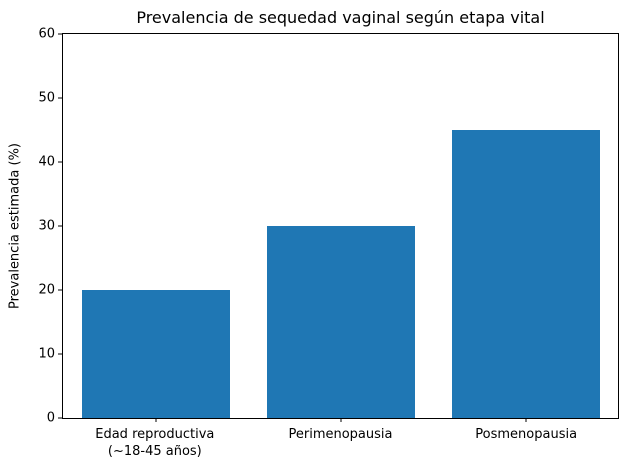 This screenshot has height=470, width=630. Describe the element at coordinates (46, 34) in the screenshot. I see `y-tick-label: 60` at that location.